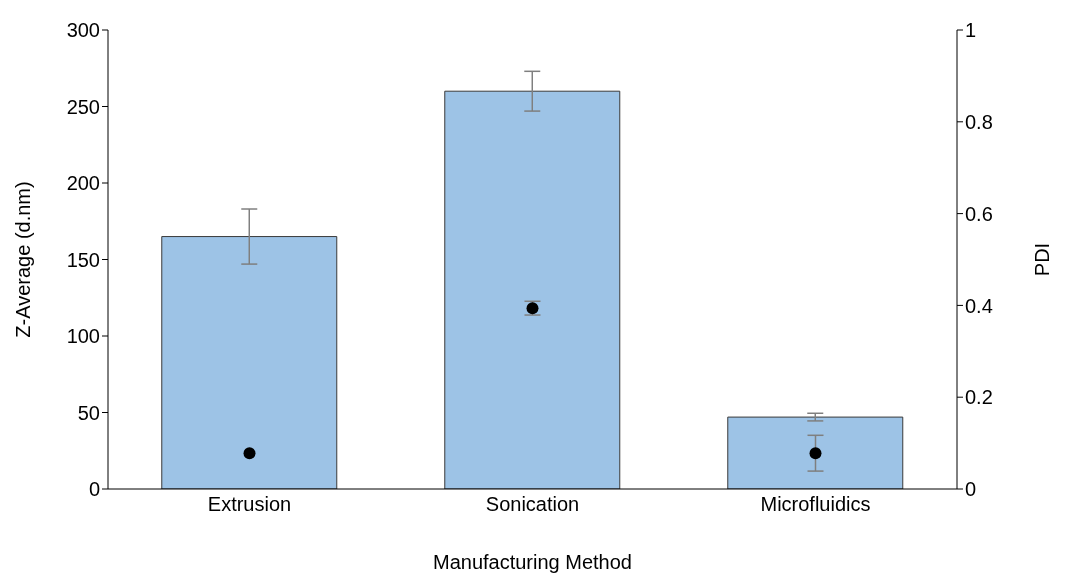 This screenshot has height=587, width=1065. What do you see at coordinates (23, 259) in the screenshot?
I see `y-axis-title: Z-Average (d.nm)` at bounding box center [23, 259].